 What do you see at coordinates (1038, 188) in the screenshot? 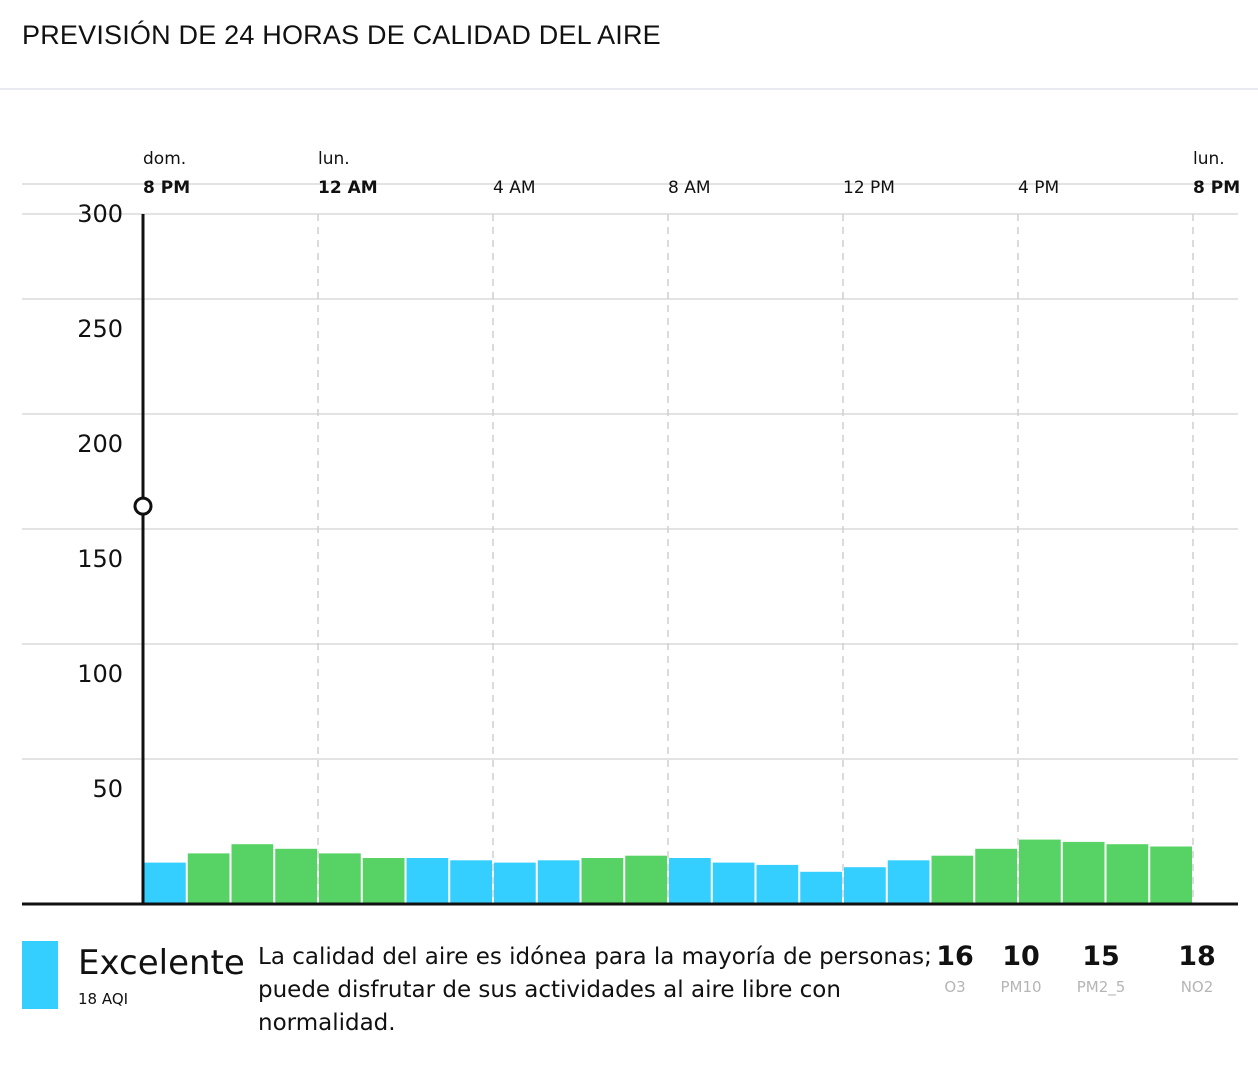
I see `x-tick-time-label: 4 PM` at bounding box center [1038, 188].